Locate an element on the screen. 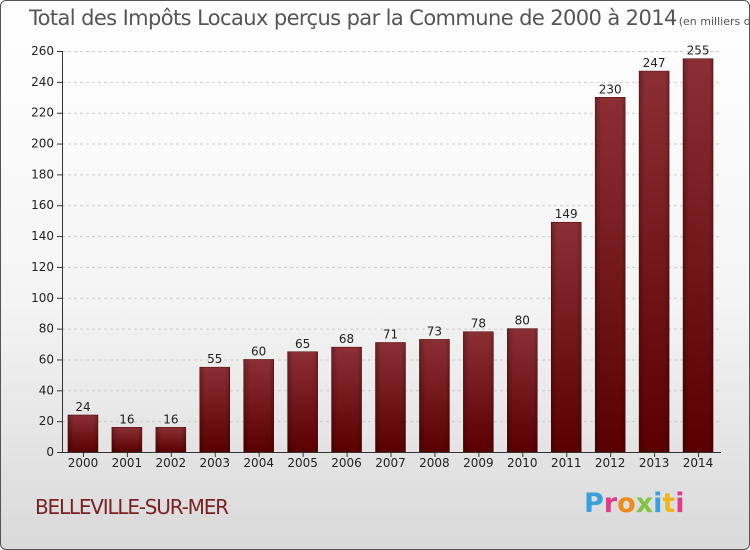  y-tick-label: 260 is located at coordinates (42, 51).